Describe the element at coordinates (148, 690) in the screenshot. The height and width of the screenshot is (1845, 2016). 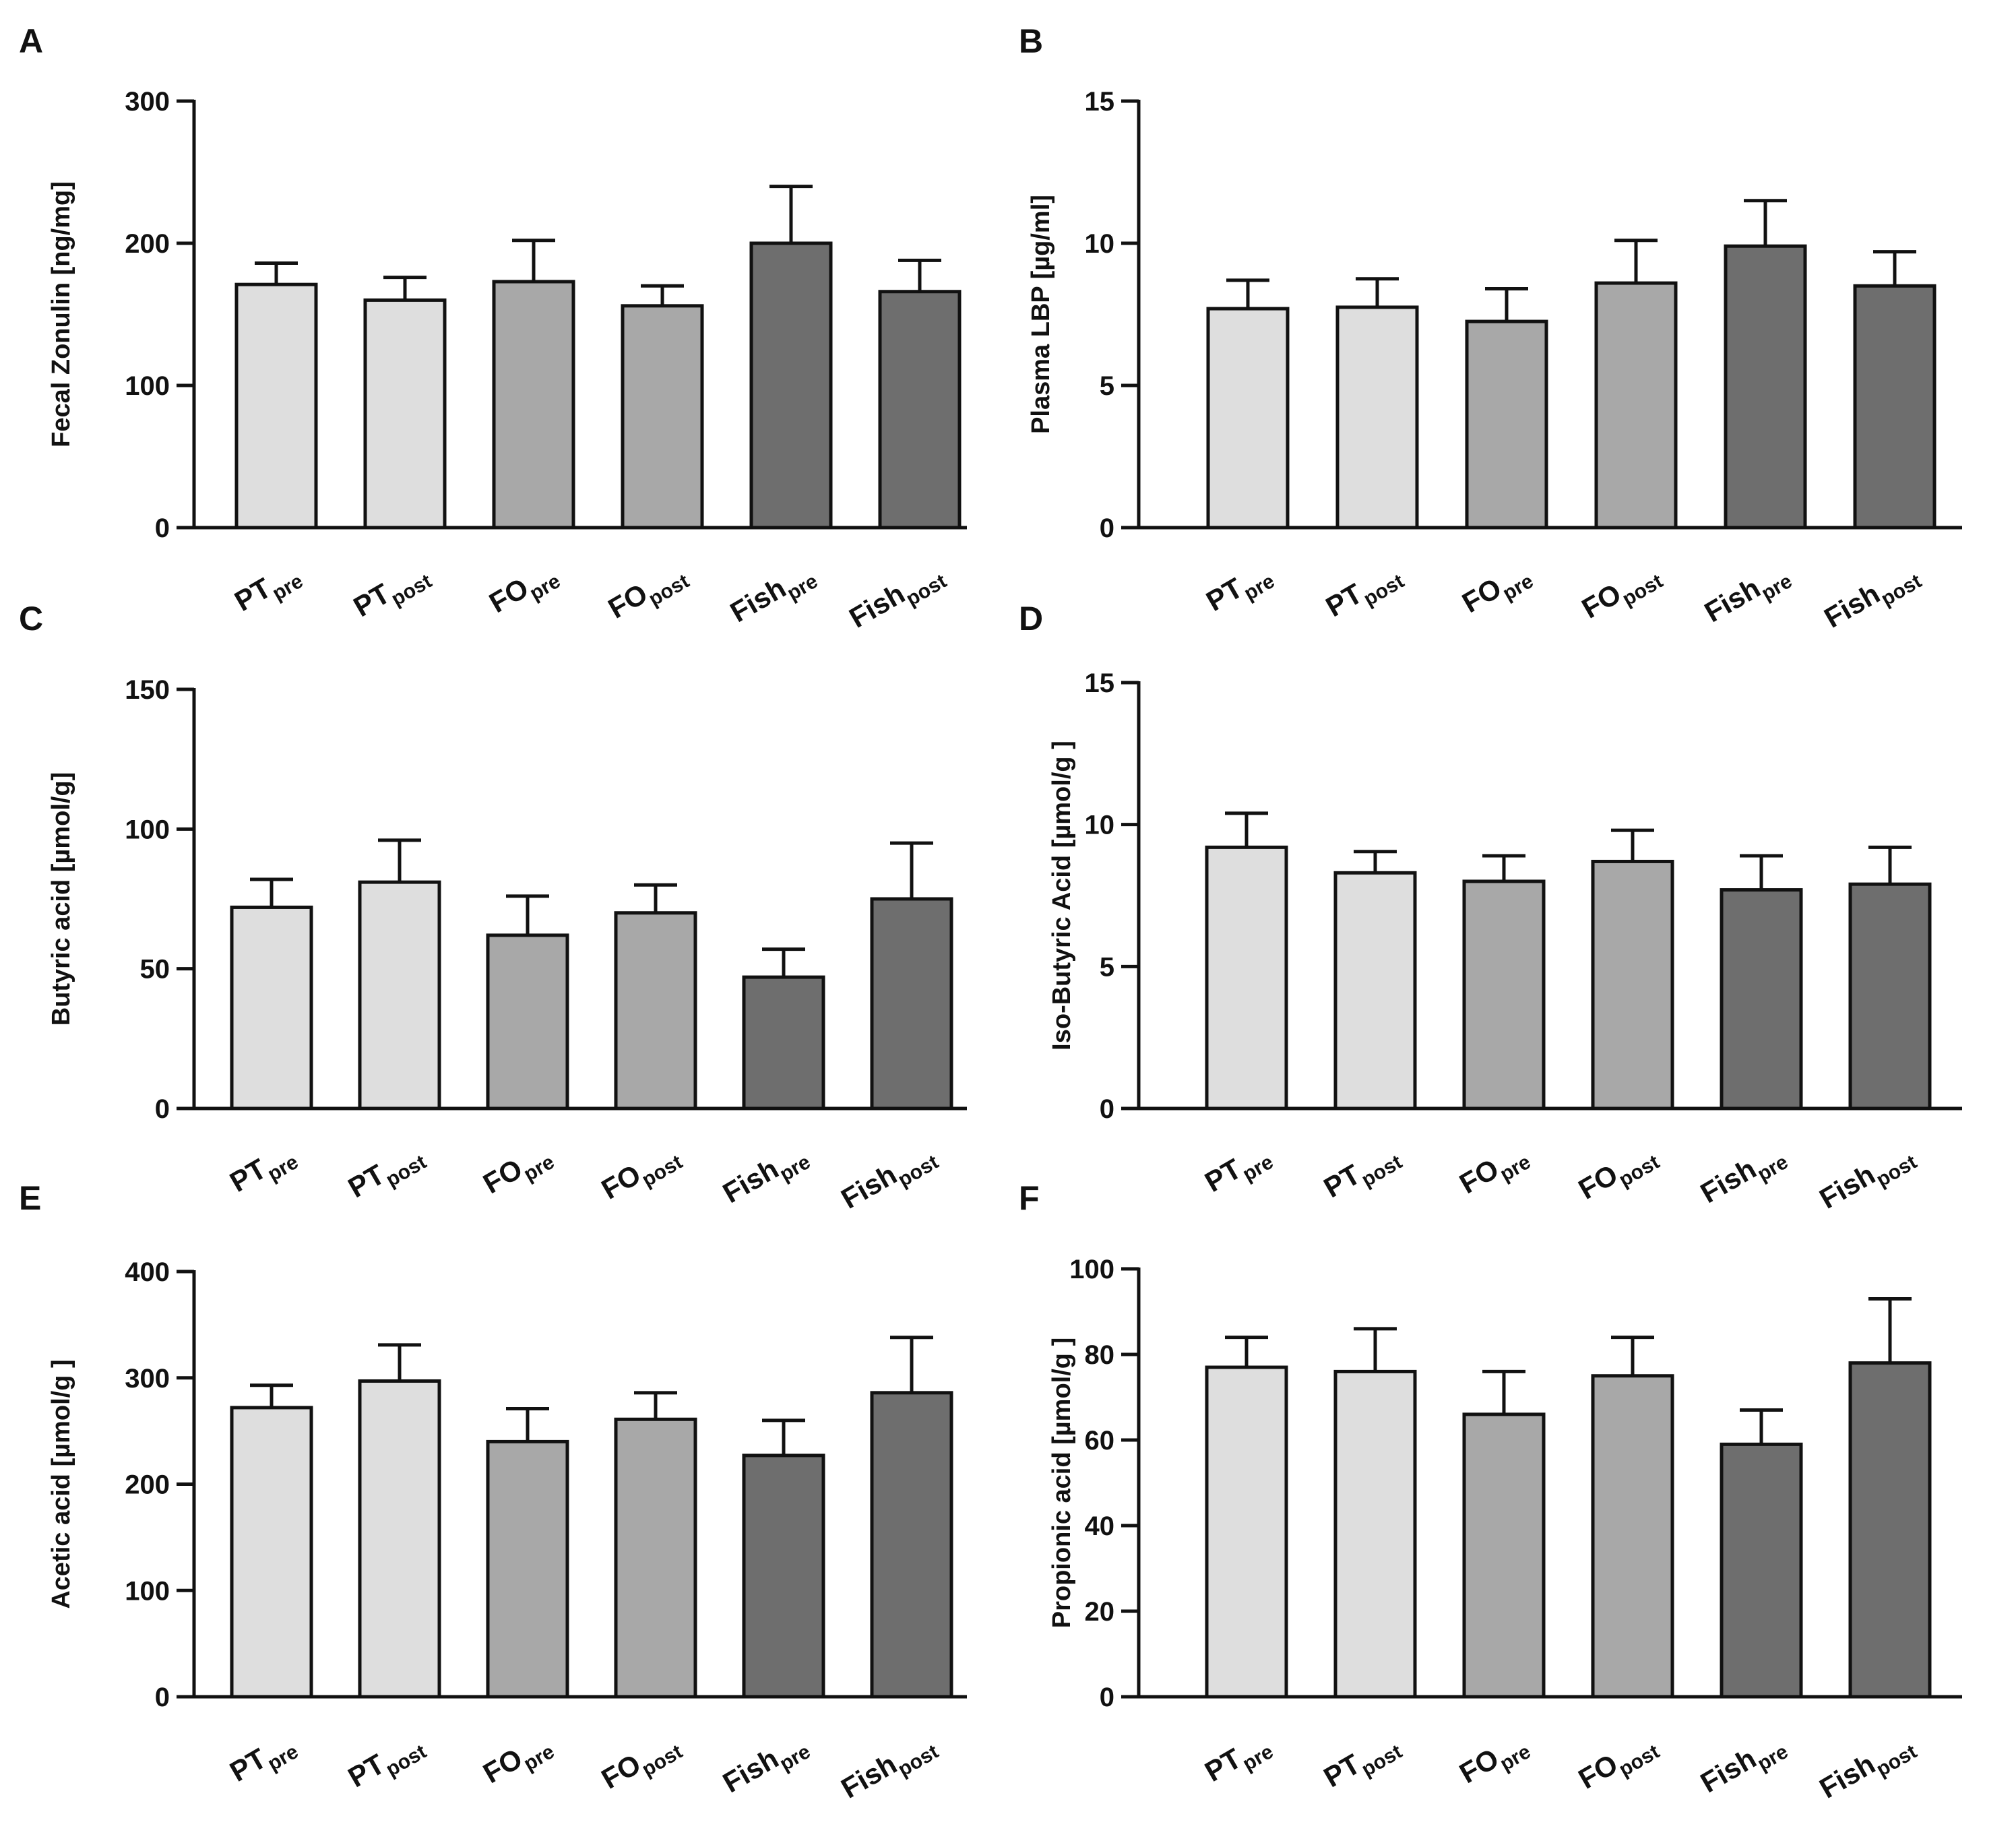
I see `y-tick-label: 150` at that location.